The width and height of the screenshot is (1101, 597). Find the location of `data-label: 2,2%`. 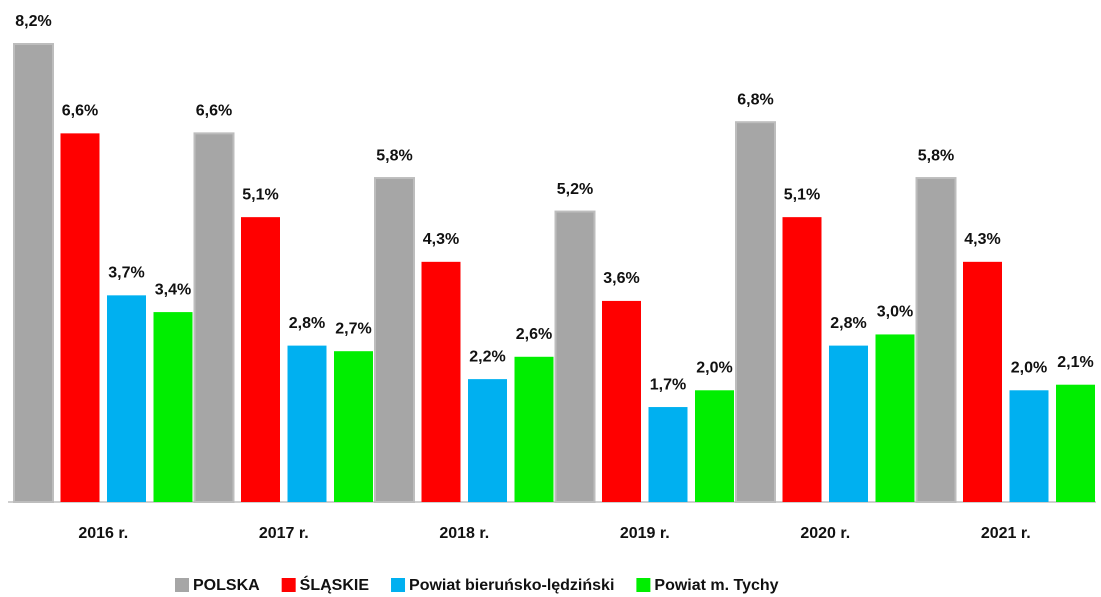

data-label: 2,2% is located at coordinates (487, 356).